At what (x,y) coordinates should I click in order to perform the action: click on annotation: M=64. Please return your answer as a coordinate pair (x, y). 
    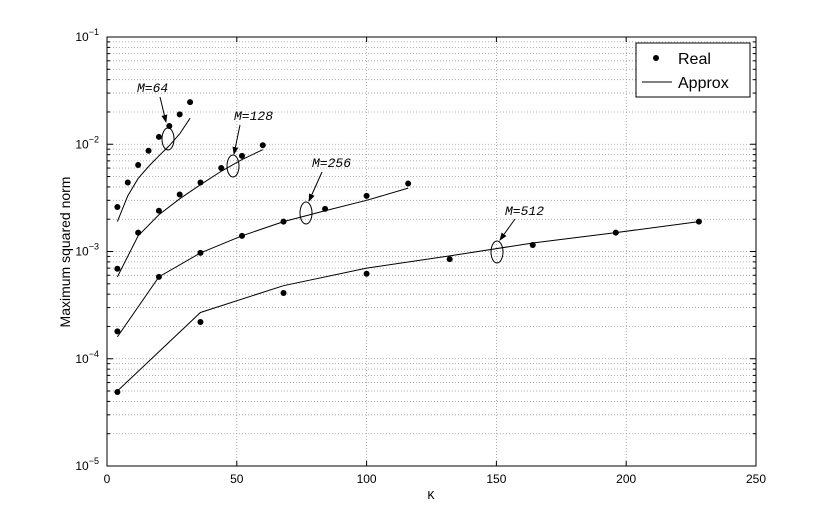
    Looking at the image, I should click on (152, 88).